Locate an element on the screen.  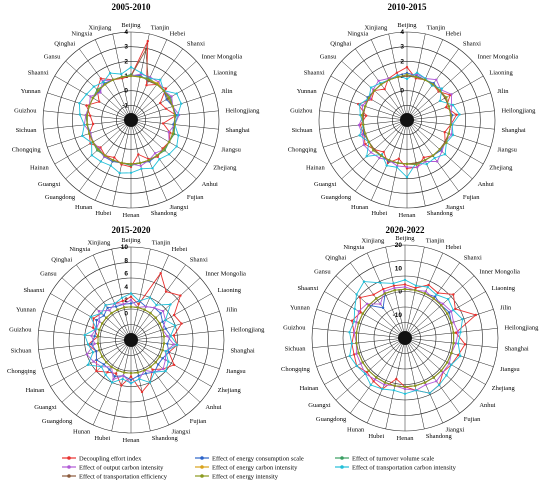
legend-swatch-marker is located at coordinates (69, 458).